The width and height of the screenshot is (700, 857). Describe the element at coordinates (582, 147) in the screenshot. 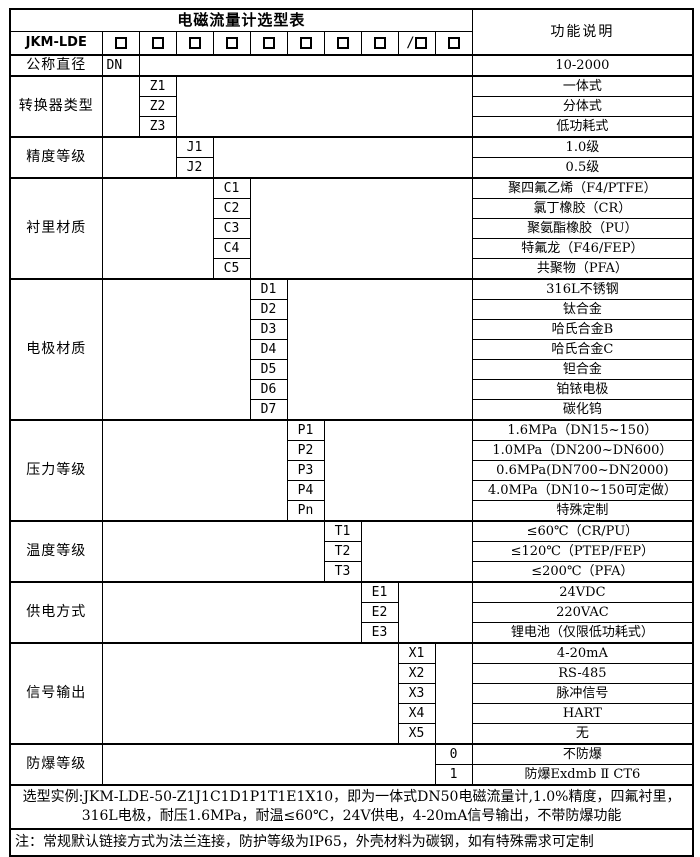

I see `desc-cell: 1.0级` at that location.